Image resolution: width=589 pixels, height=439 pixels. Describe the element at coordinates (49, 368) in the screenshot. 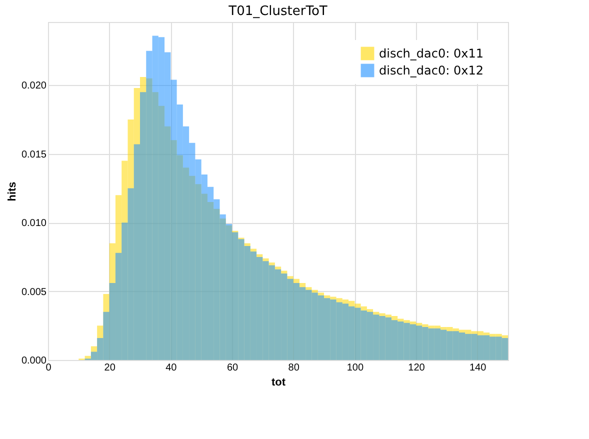

I see `x-tick-label: 0` at that location.